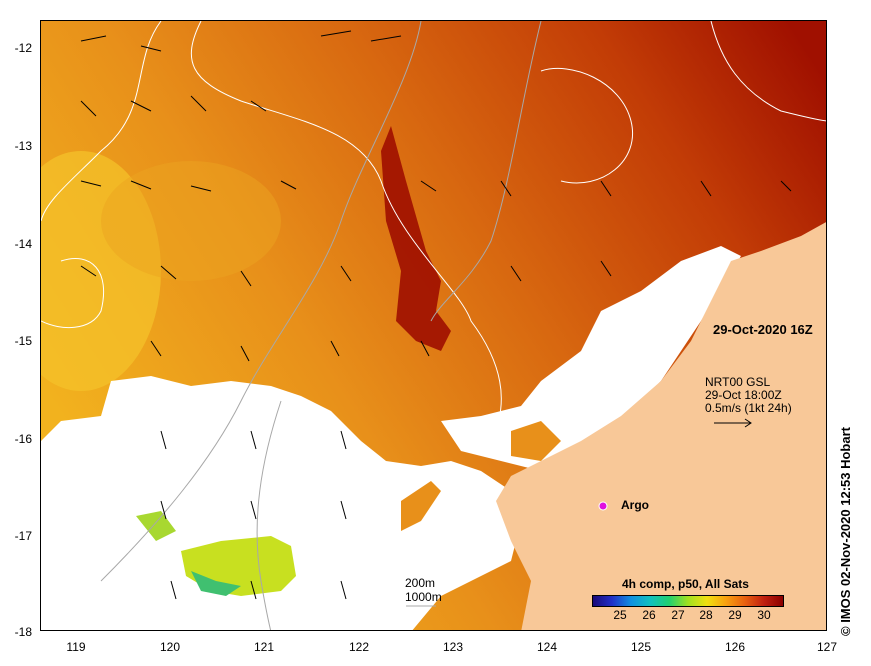 The image size is (871, 666). Describe the element at coordinates (603, 506) in the screenshot. I see `argo-marker` at that location.